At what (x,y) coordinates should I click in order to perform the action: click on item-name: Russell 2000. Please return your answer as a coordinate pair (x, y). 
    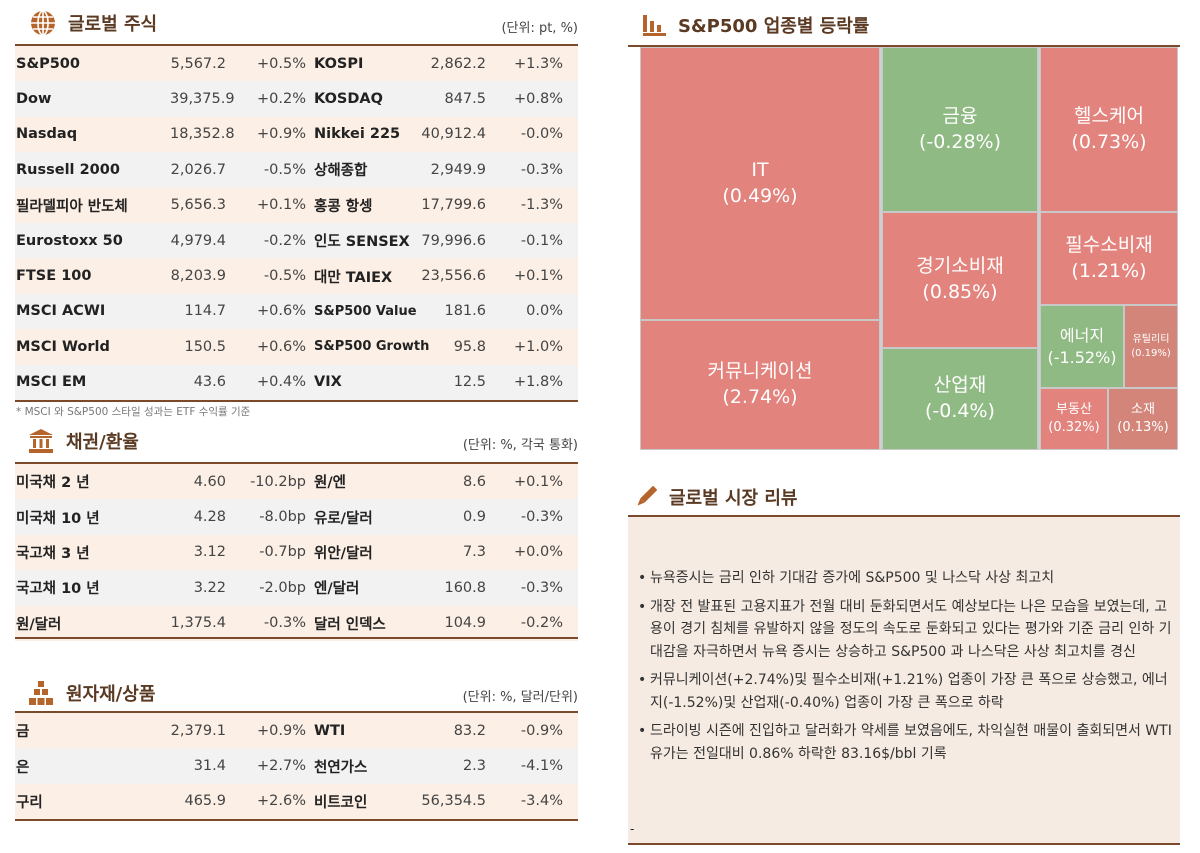
    Looking at the image, I should click on (92, 170).